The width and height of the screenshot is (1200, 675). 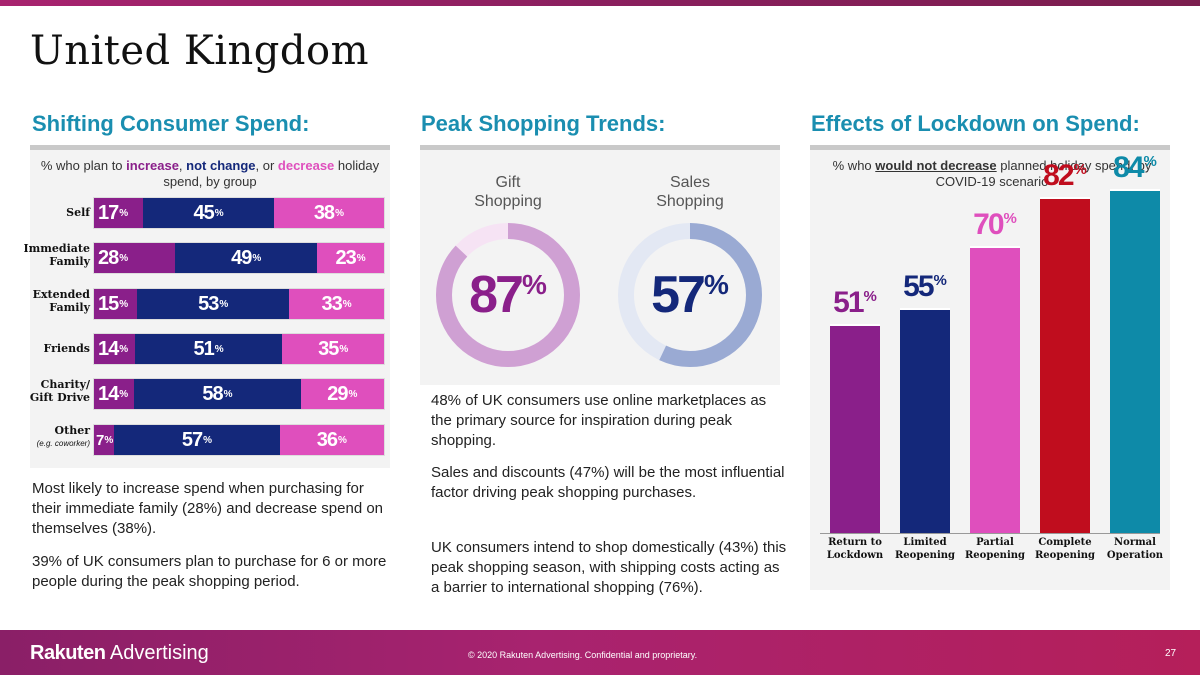 What do you see at coordinates (108, 212) in the screenshot?
I see `value-number: 17` at bounding box center [108, 212].